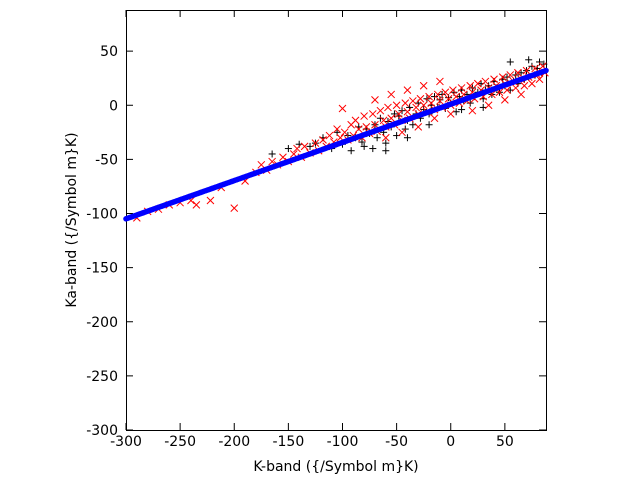 This screenshot has height=480, width=640. What do you see at coordinates (546, 70) in the screenshot?
I see `fit-point` at bounding box center [546, 70].